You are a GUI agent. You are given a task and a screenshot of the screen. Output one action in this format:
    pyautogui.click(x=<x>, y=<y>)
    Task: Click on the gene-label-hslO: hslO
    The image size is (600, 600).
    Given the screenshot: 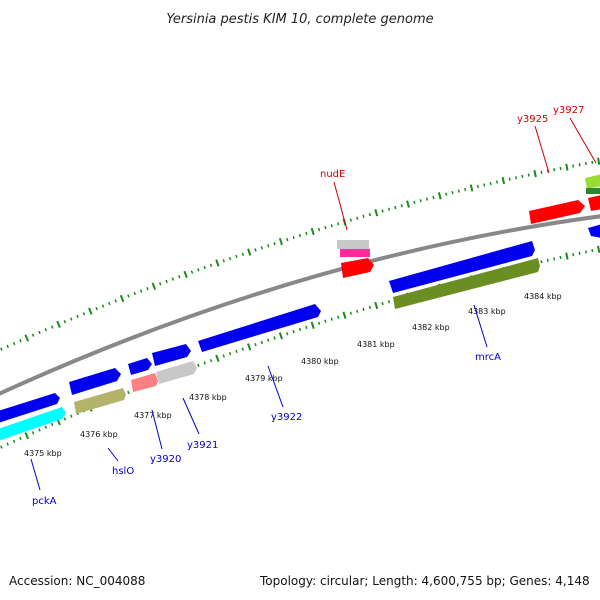 What is the action you would take?
    pyautogui.click(x=123, y=471)
    